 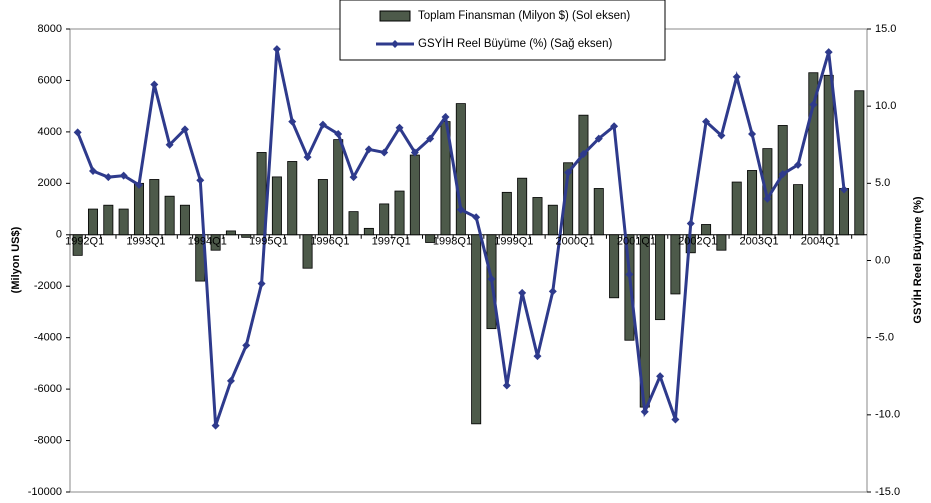 I want to click on y2-tick-label: 5.0, so click(x=882, y=183).